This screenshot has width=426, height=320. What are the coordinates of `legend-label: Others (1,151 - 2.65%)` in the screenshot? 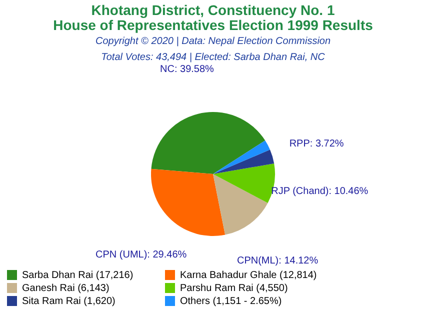 It's located at (231, 301).